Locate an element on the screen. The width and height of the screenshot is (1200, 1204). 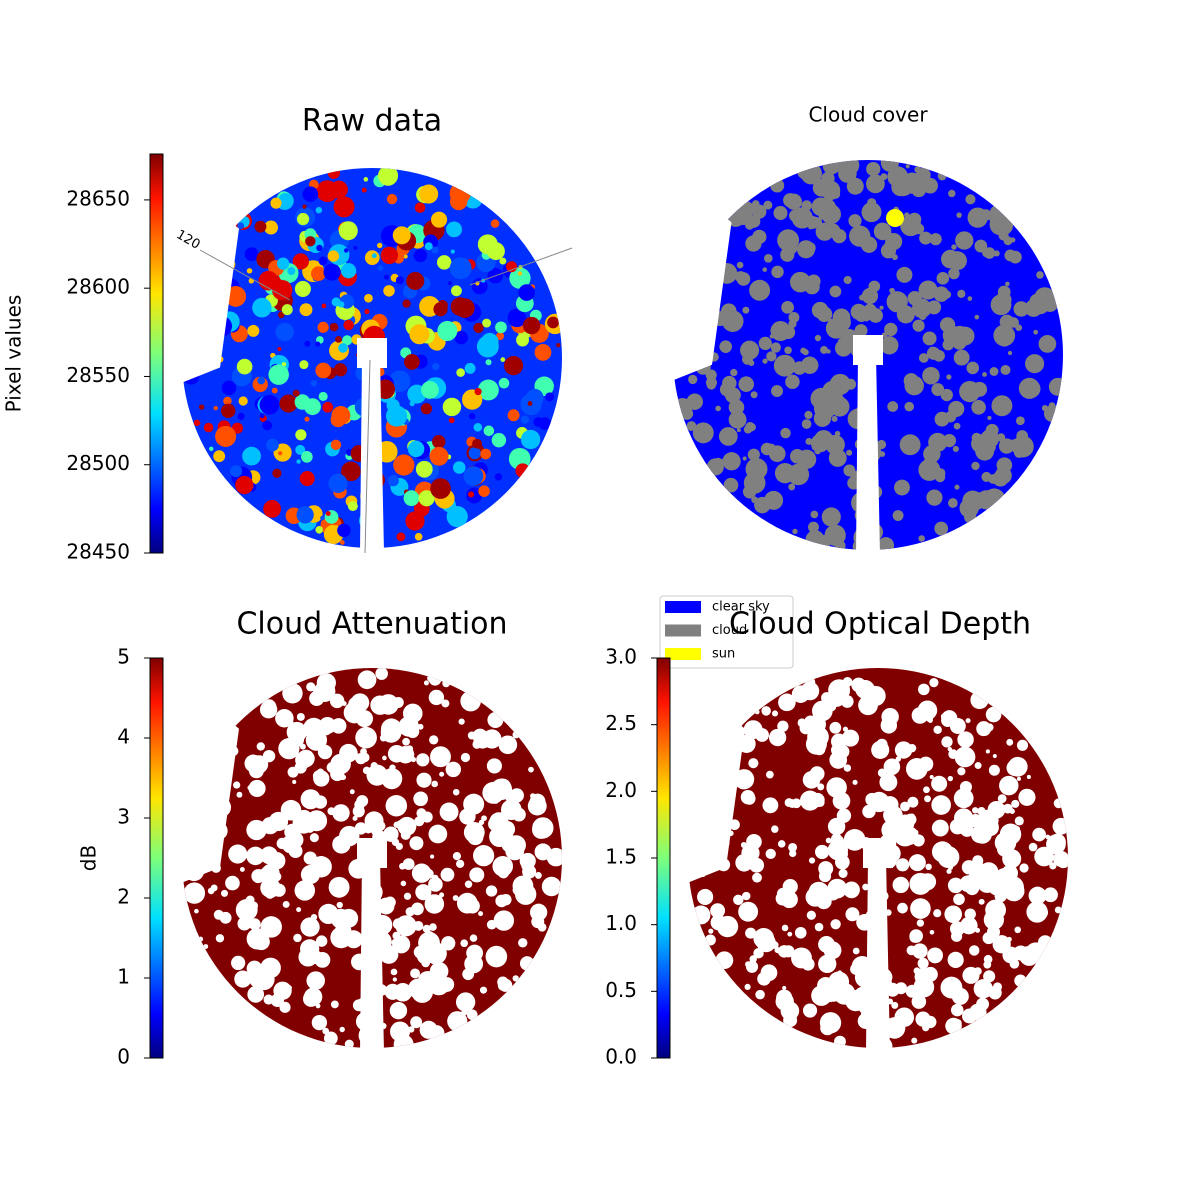
panel-title: Cloud cover is located at coordinates (868, 115).